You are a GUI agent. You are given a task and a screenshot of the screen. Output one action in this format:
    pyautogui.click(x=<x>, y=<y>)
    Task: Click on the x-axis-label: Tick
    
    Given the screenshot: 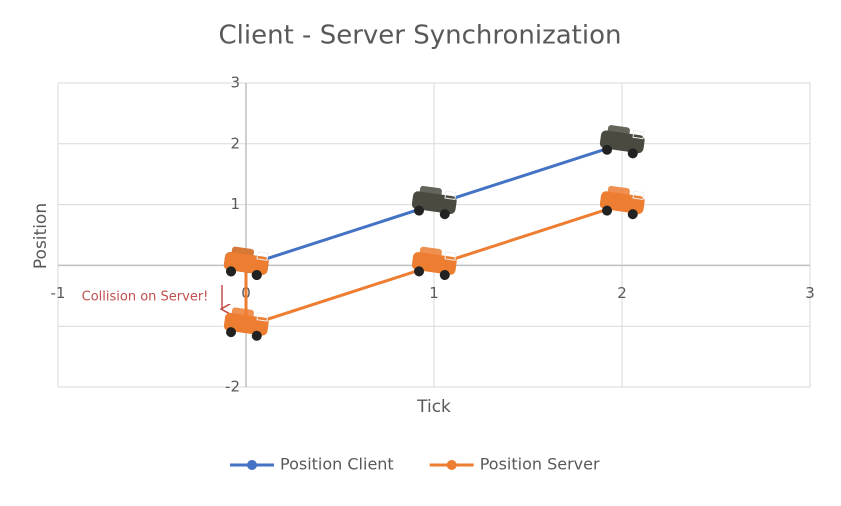 What is the action you would take?
    pyautogui.click(x=433, y=407)
    